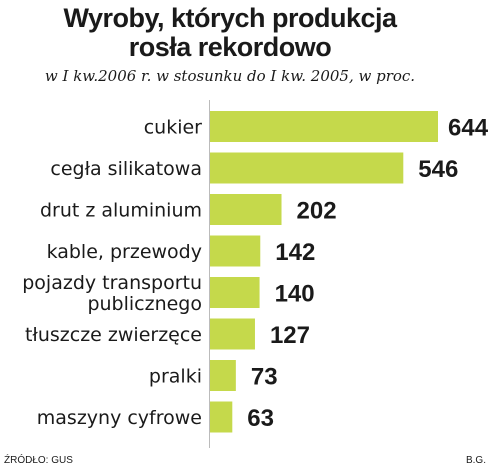  I want to click on source-note: ŹRÓDŁO: GUS, so click(38, 460).